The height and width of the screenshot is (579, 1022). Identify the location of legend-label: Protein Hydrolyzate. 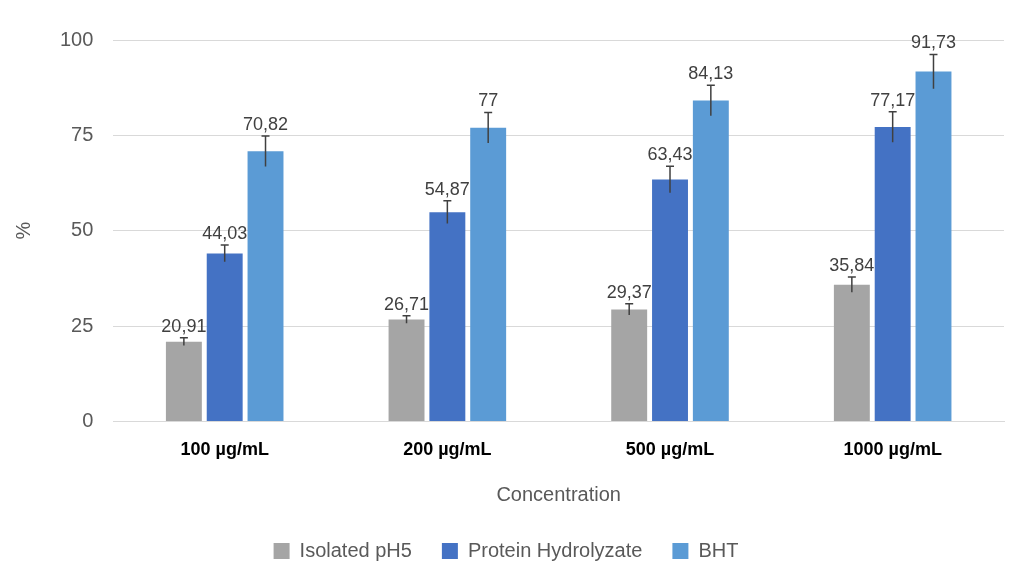
(555, 549).